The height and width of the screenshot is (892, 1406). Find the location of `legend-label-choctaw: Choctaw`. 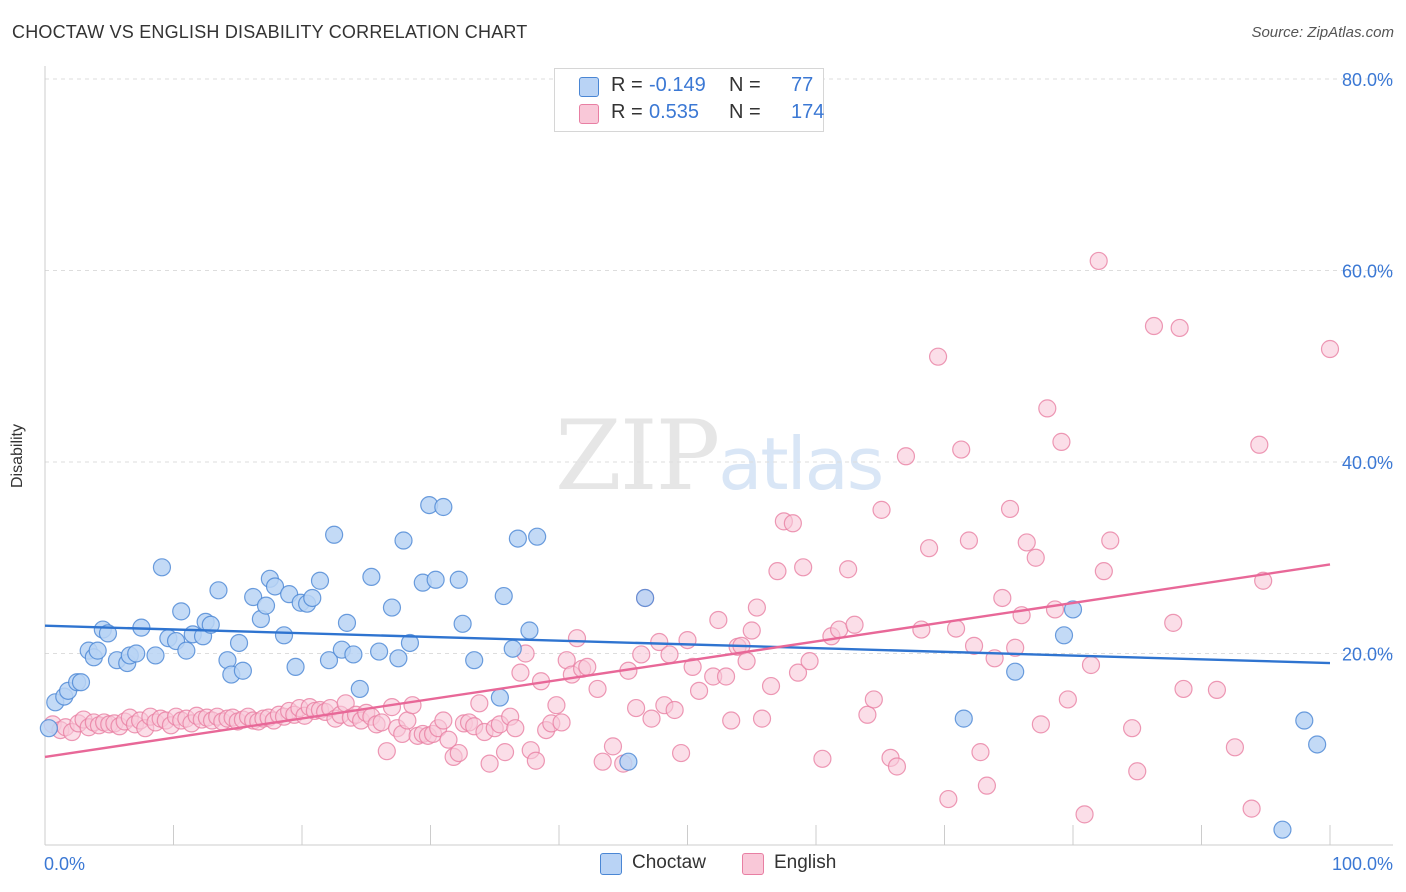

legend-label-choctaw: Choctaw is located at coordinates (669, 862).